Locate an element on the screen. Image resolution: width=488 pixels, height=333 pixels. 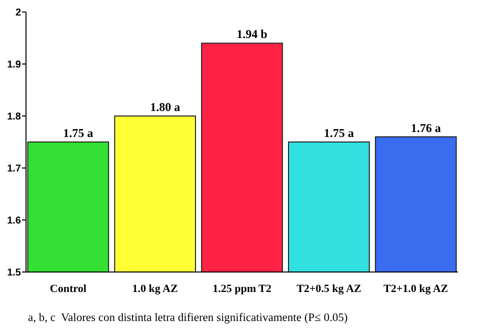
data-label: 1.80 a is located at coordinates (165, 107).